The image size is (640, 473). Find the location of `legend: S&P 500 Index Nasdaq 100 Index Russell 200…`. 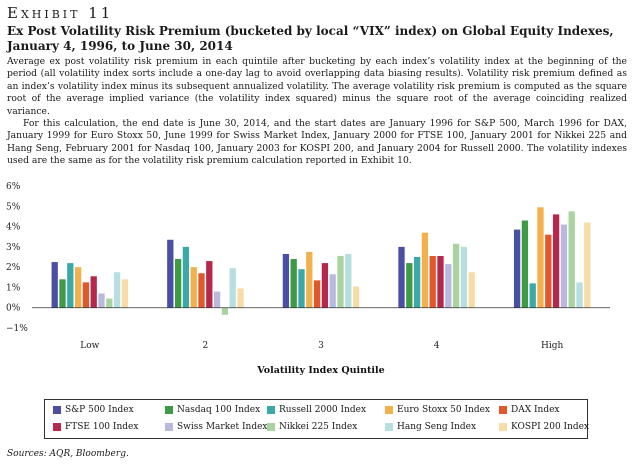

legend: S&P 500 Index Nasdaq 100 Index Russell 200… is located at coordinates (316, 419).